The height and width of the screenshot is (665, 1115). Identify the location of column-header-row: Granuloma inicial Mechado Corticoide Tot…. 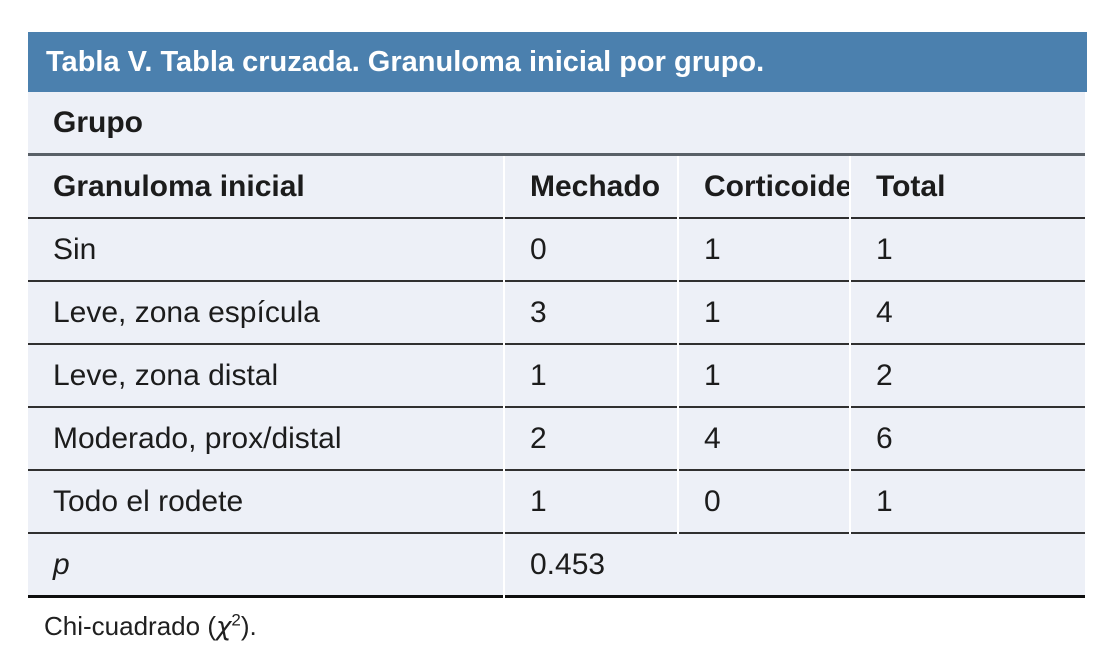
(556, 187).